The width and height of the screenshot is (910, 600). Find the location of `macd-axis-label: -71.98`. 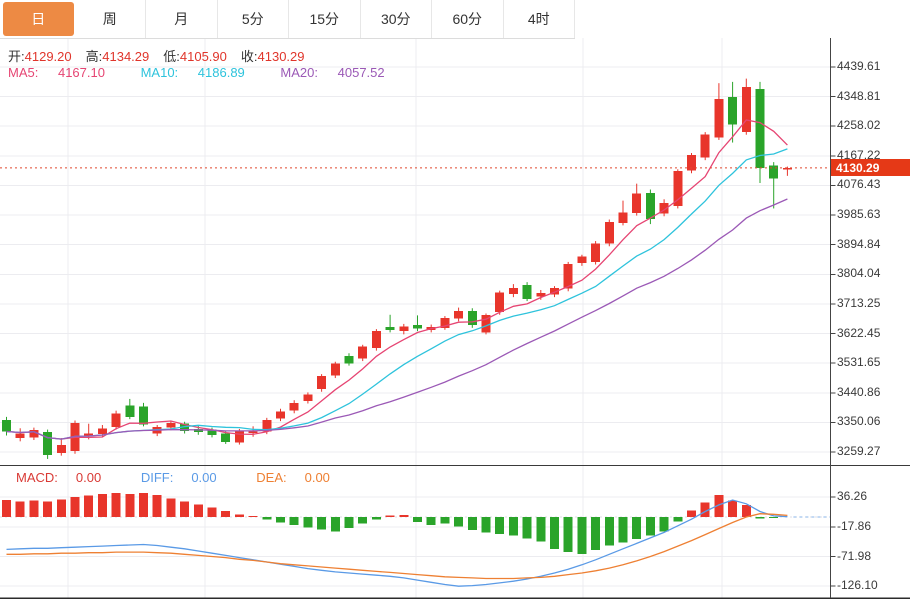

macd-axis-label: -71.98 is located at coordinates (854, 555).